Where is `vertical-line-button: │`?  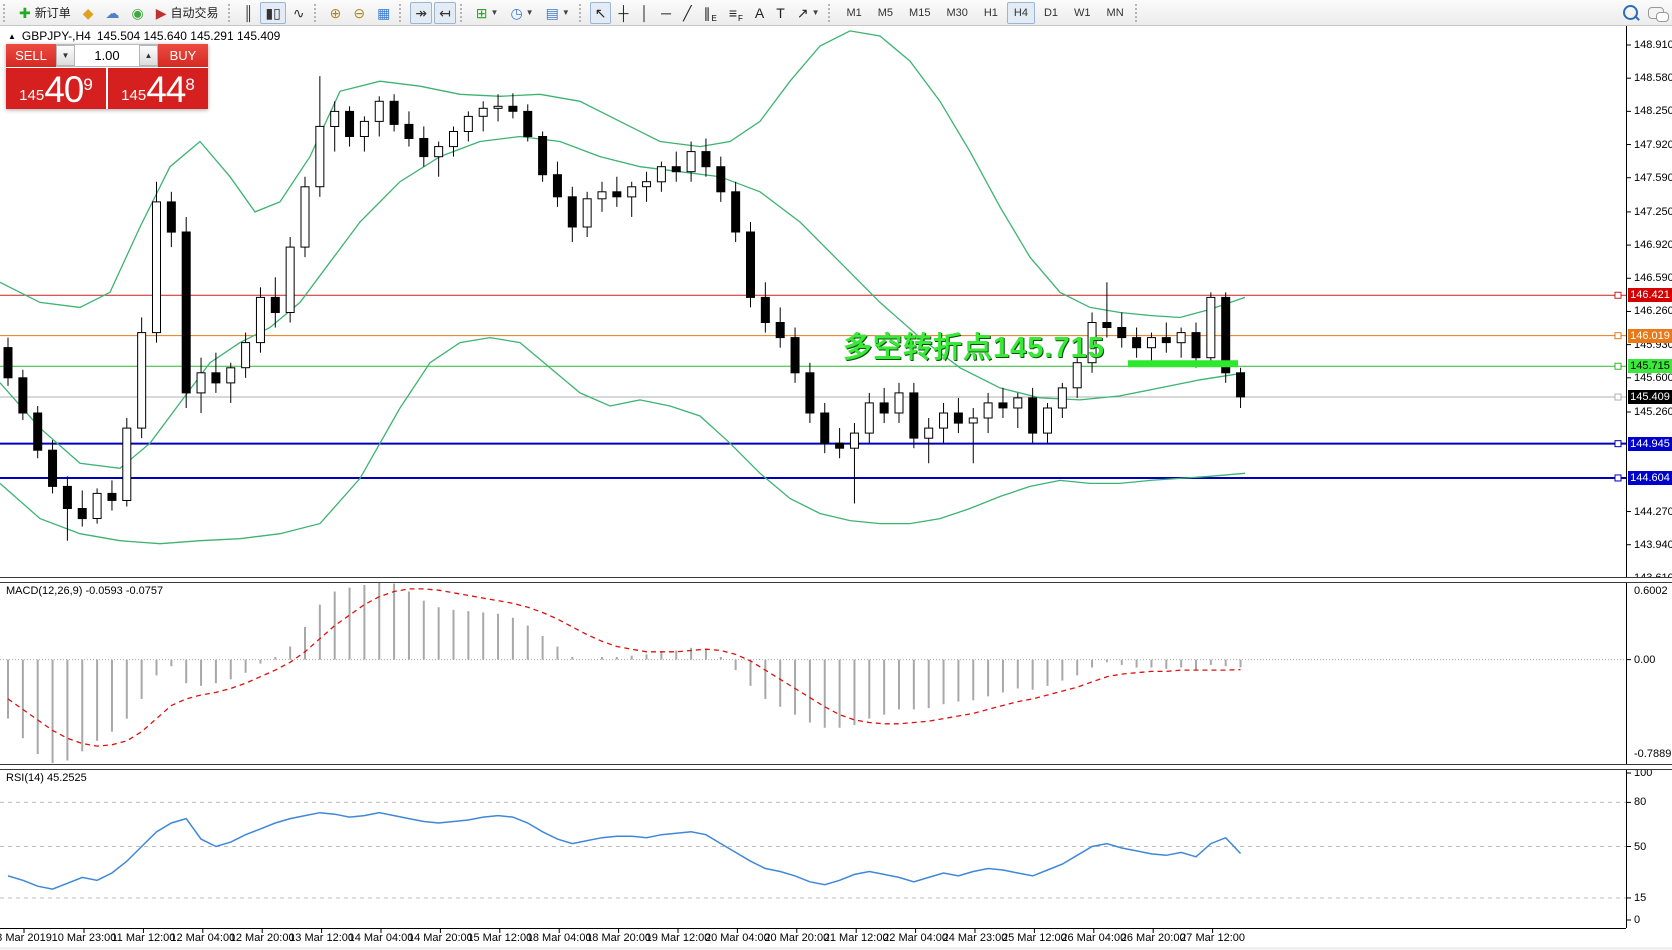 vertical-line-button: │ is located at coordinates (644, 13).